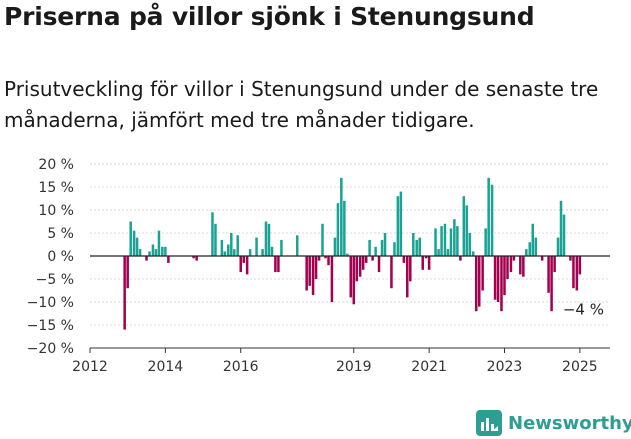 The image size is (631, 439). I want to click on x-tick-label: 2019, so click(354, 367).